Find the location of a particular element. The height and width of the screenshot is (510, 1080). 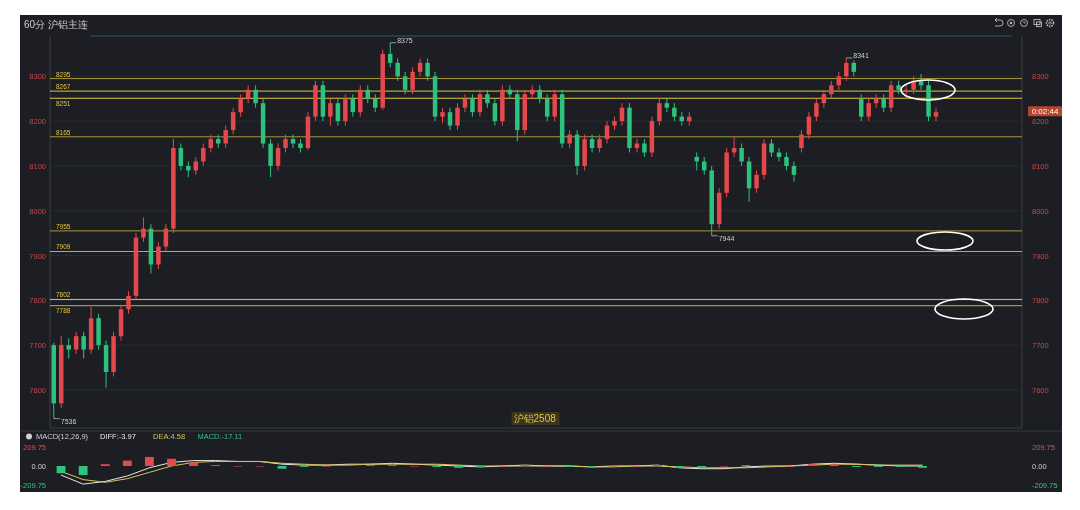

chart-title: 60分 沪铝主连 is located at coordinates (56, 24).